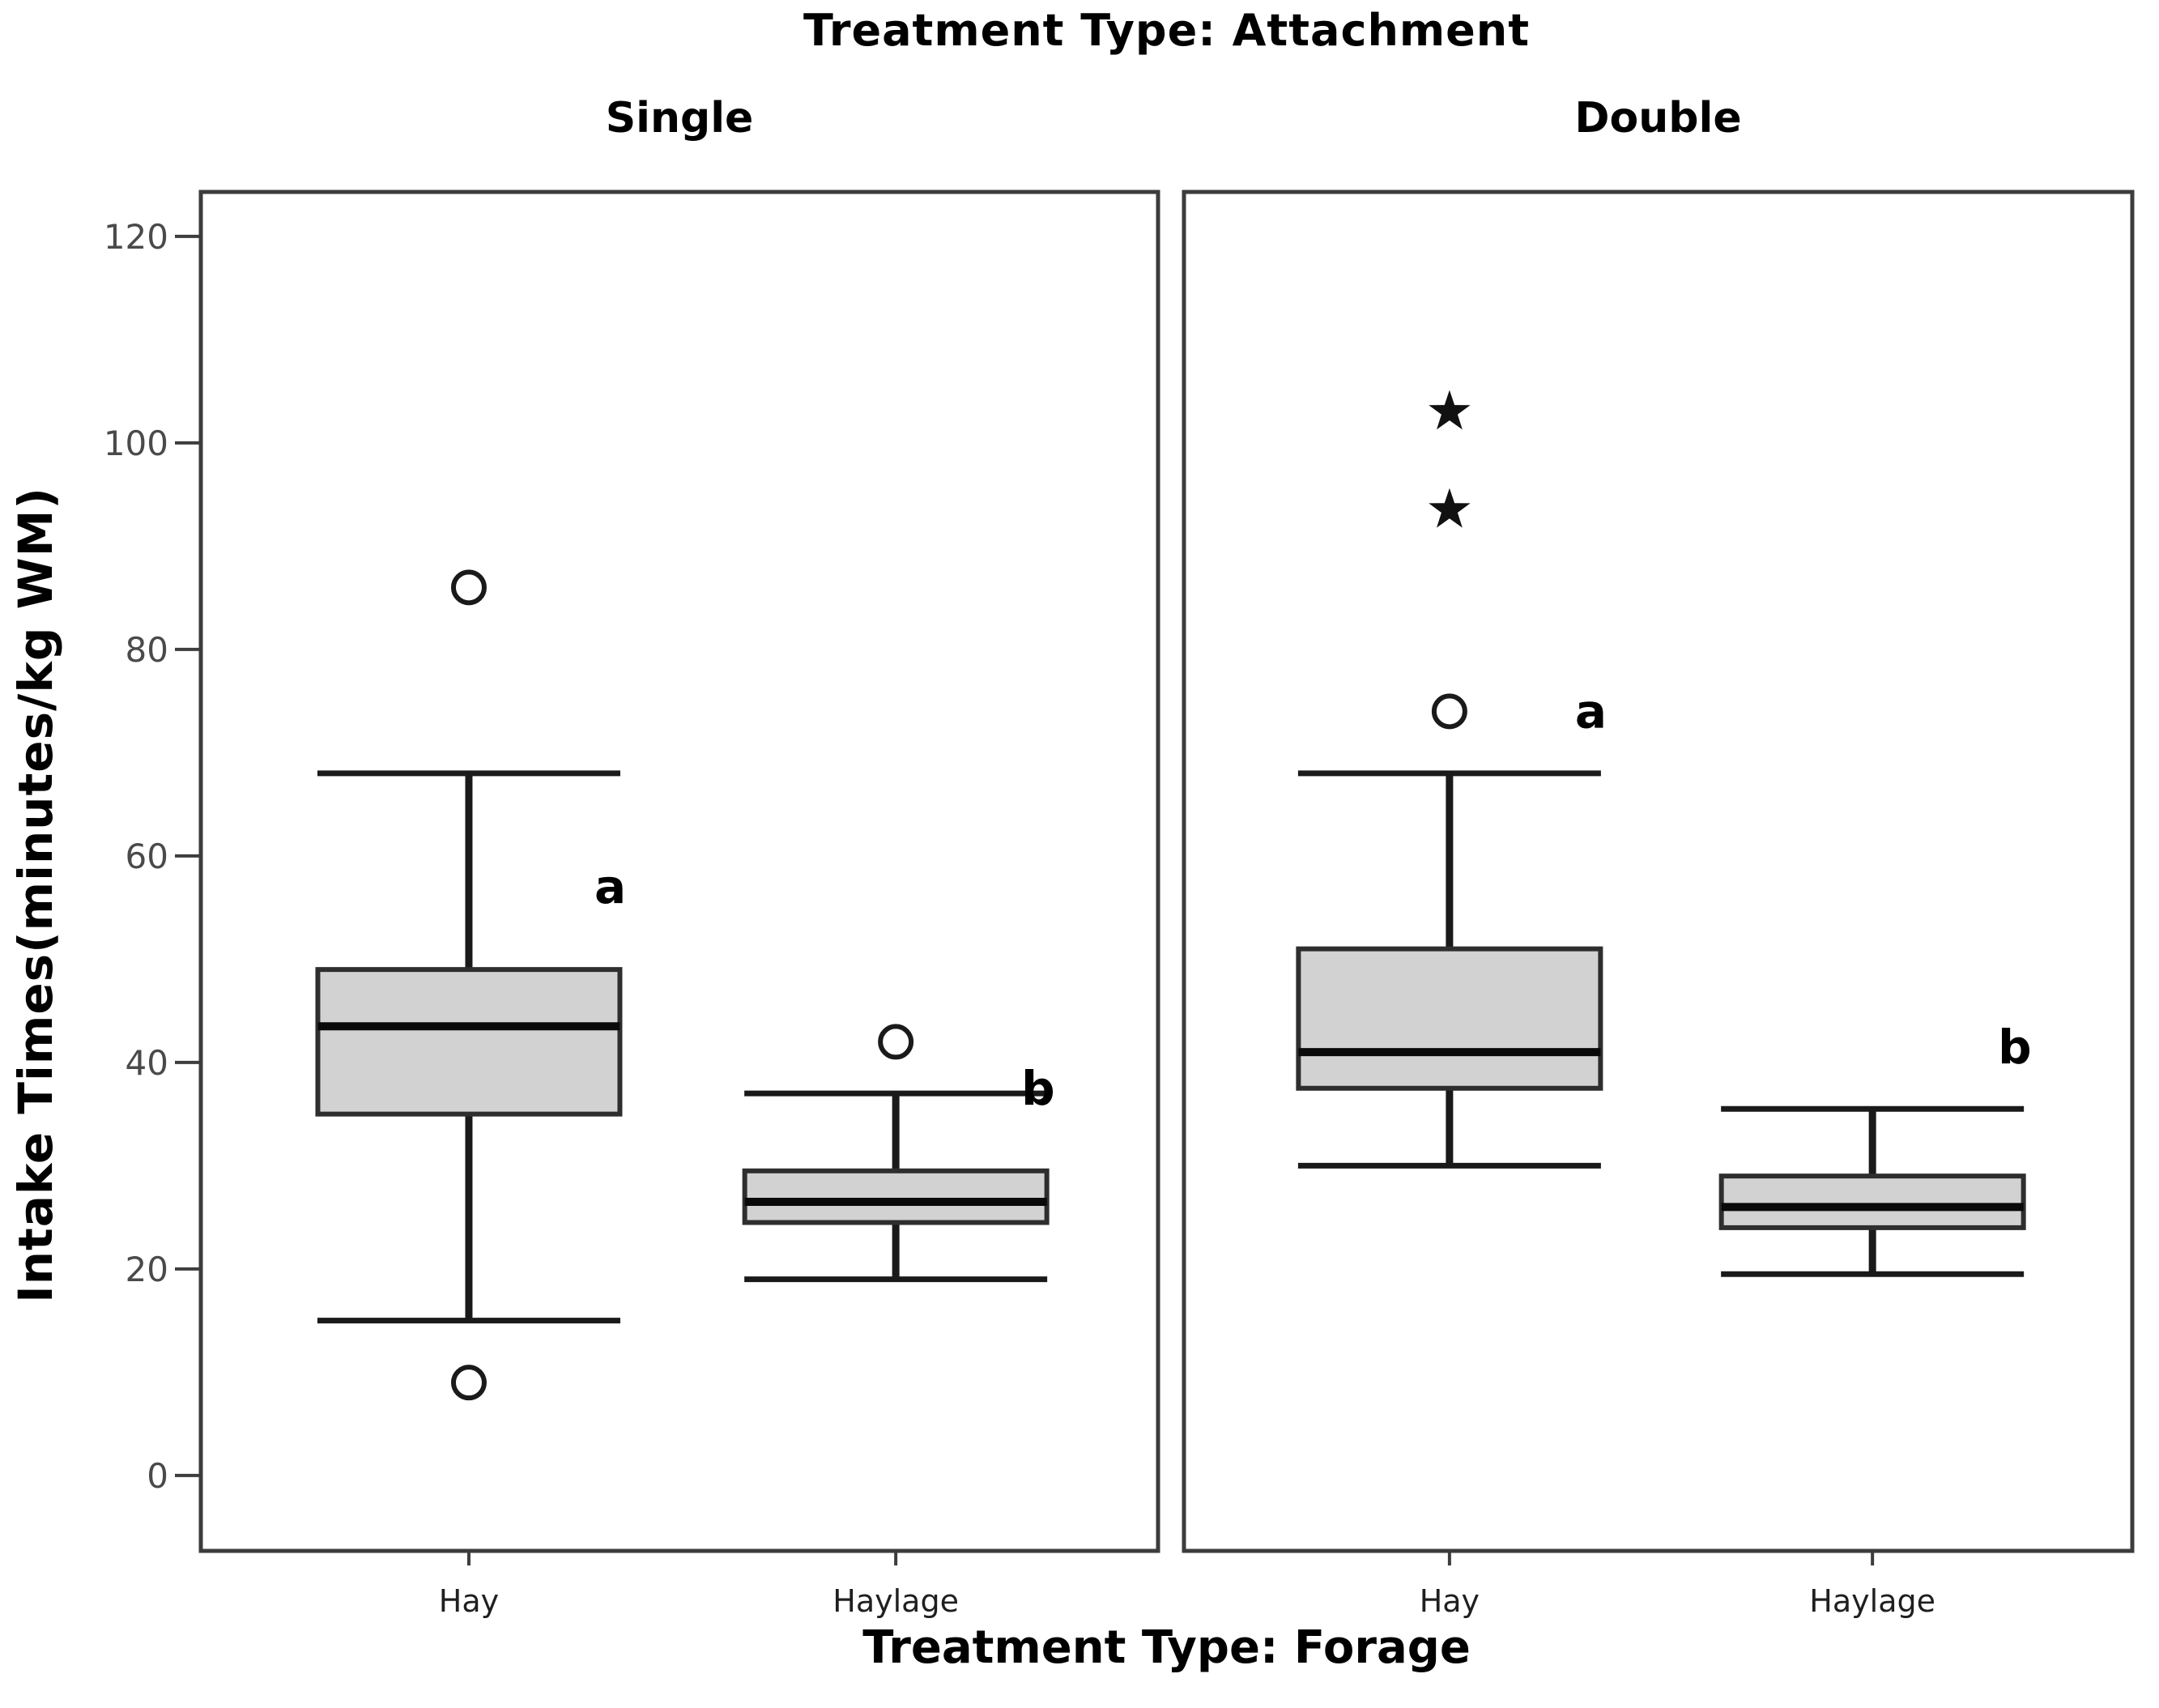  Describe the element at coordinates (1591, 711) in the screenshot. I see `sig-letter-double-hay: a` at that location.